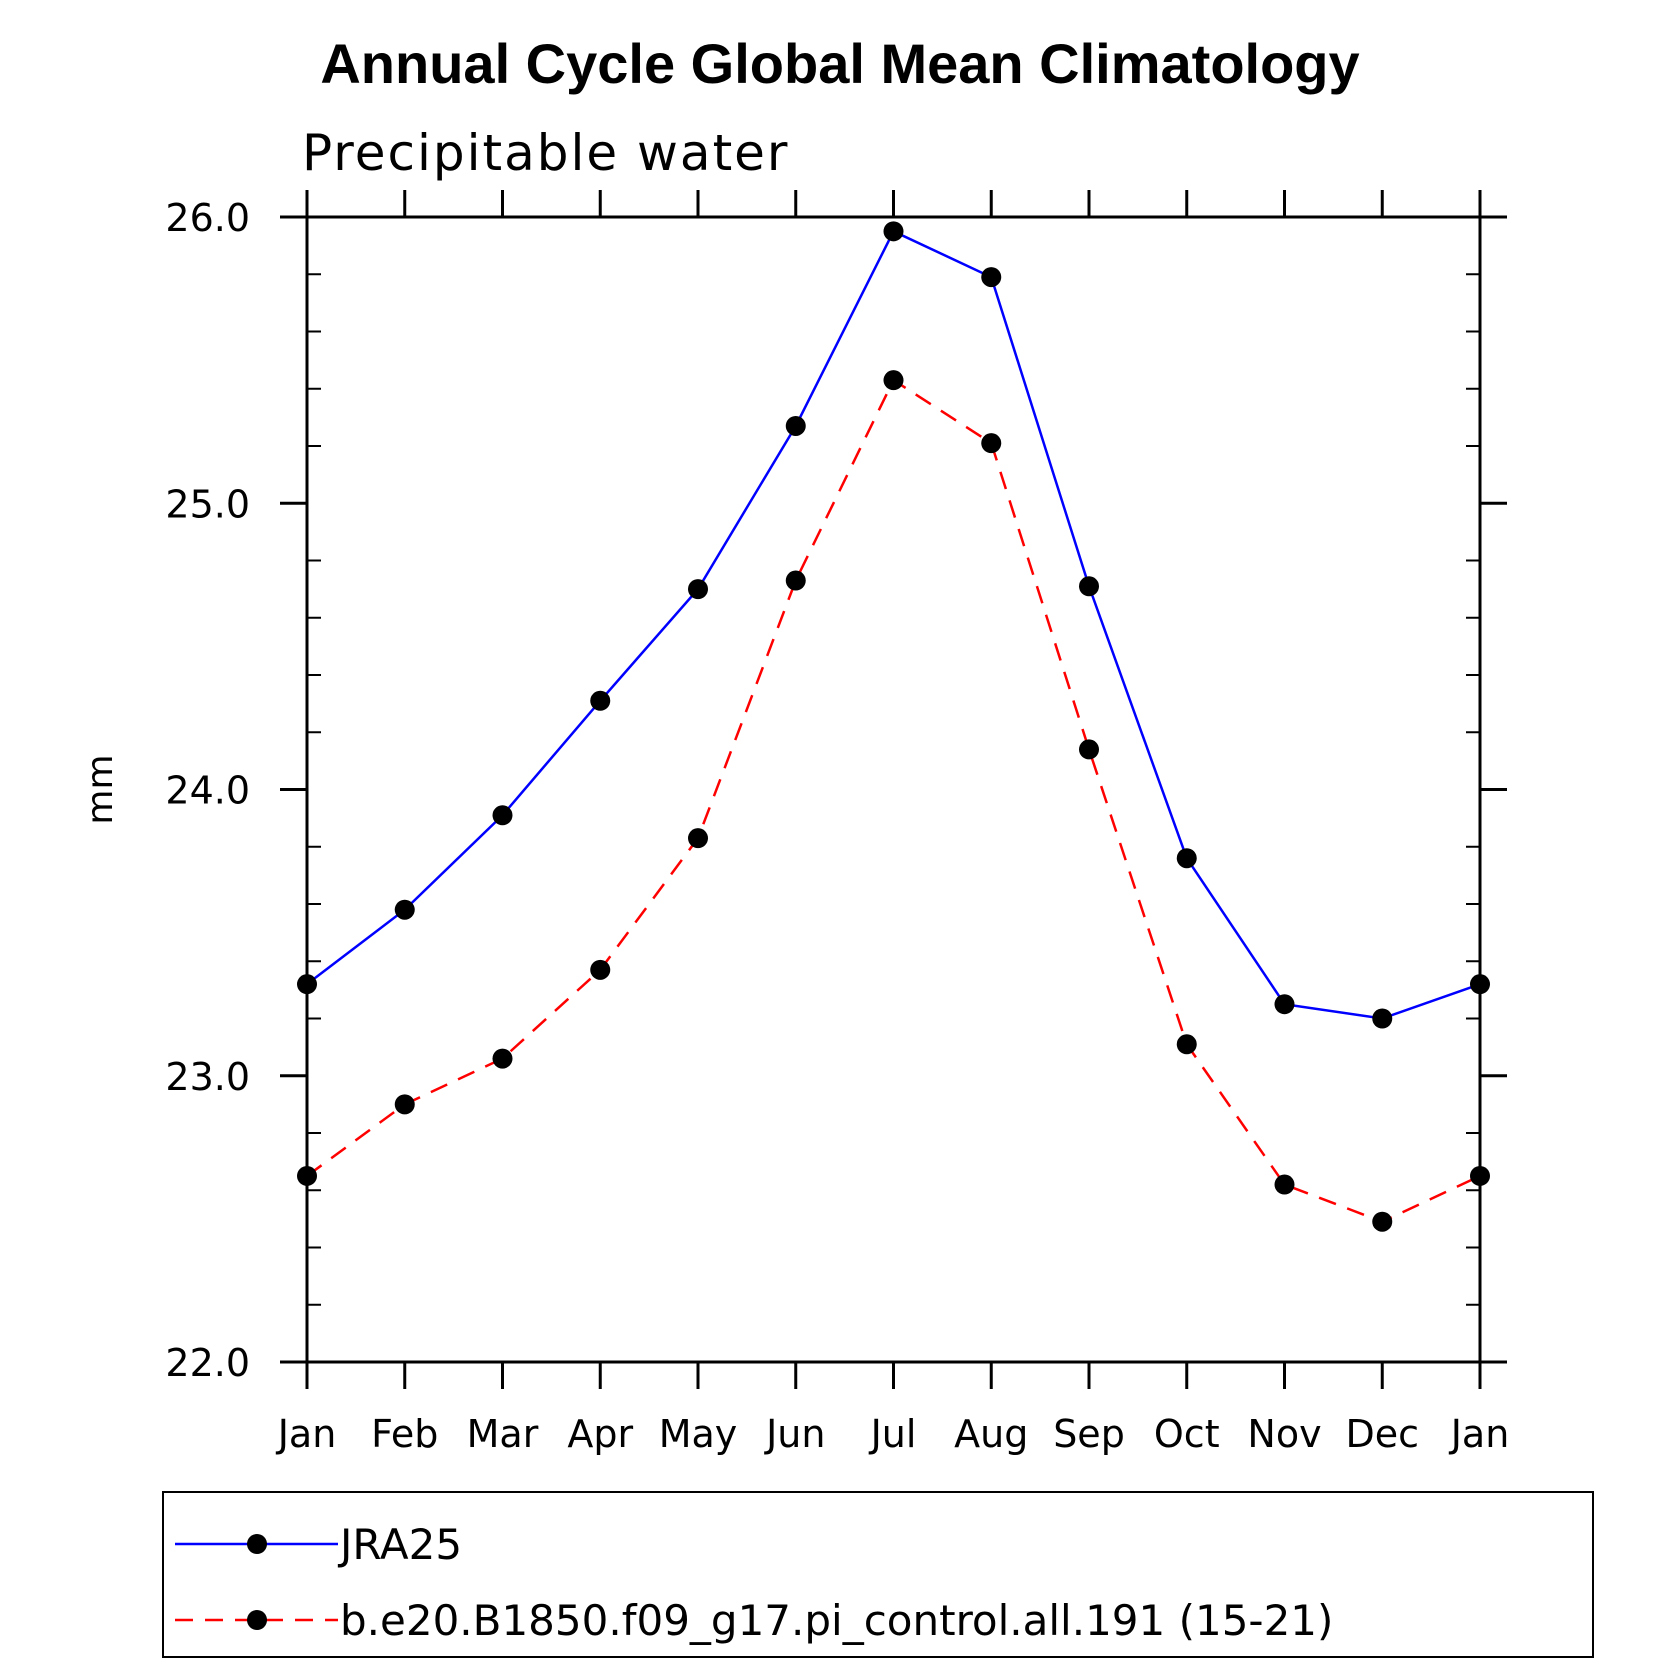  I want to click on legend-box, so click(878, 1574).